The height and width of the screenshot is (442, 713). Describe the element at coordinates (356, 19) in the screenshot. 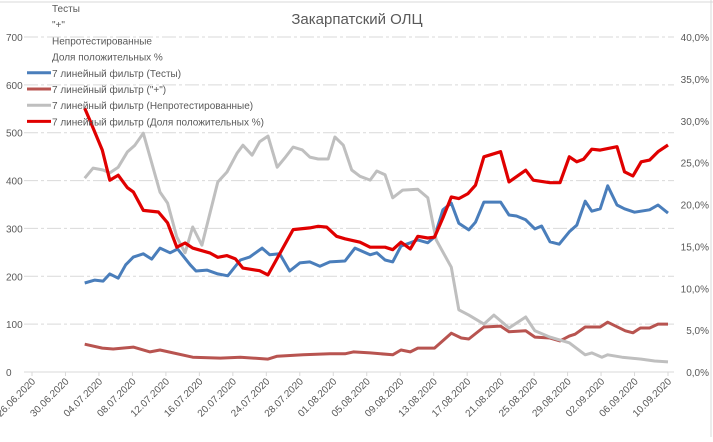

I see `chart-title: Закарпатский ОЛЦ` at that location.